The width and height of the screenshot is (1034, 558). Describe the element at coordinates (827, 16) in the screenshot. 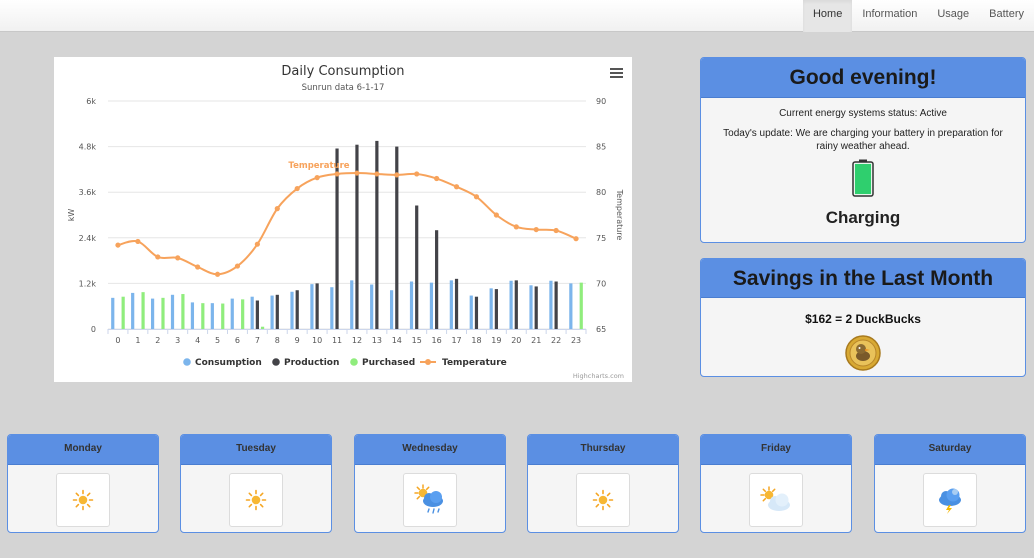

I see `nav-home: Home` at that location.